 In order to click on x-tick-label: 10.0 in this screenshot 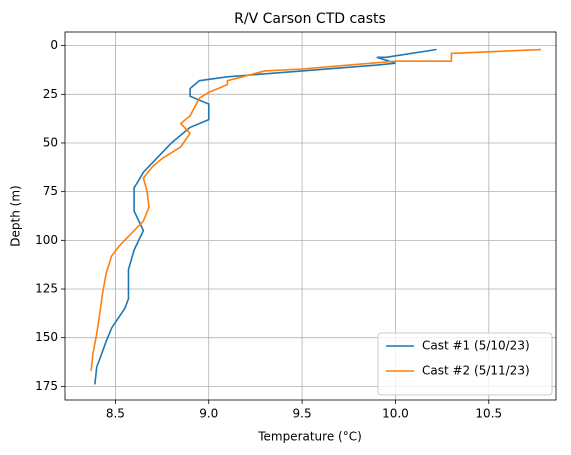, I will do `click(395, 414)`.